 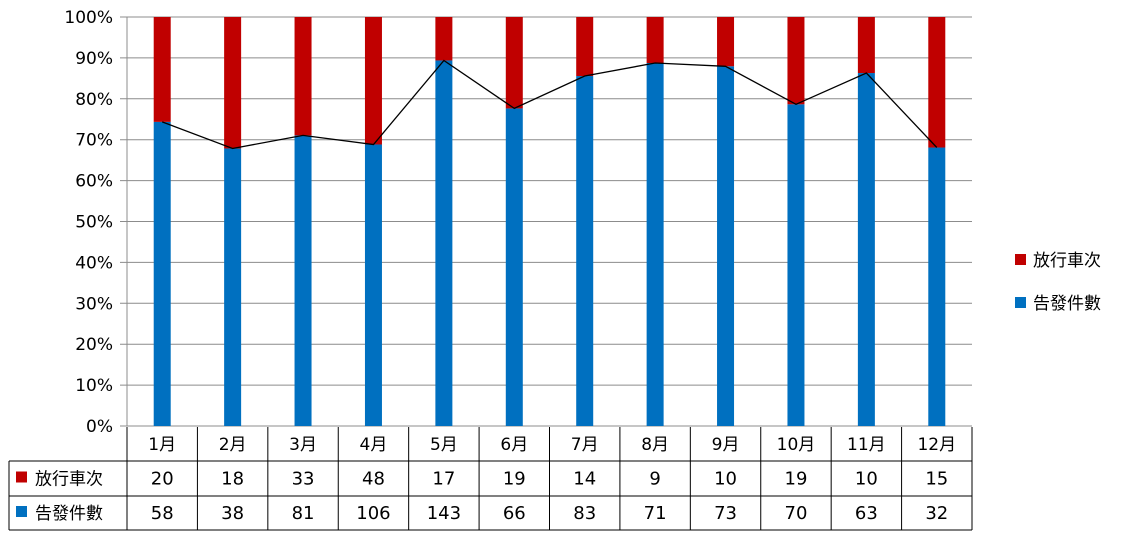 What do you see at coordinates (88, 18) in the screenshot?
I see `y-tick-label: 100%` at bounding box center [88, 18].